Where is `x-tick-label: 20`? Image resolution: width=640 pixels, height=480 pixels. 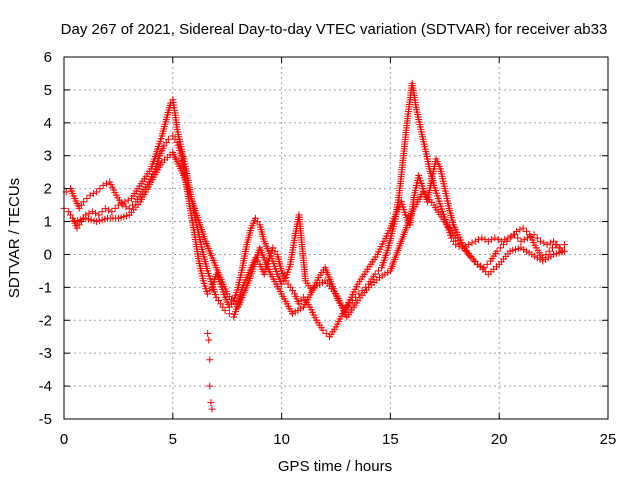 x-tick-label: 20 is located at coordinates (499, 439).